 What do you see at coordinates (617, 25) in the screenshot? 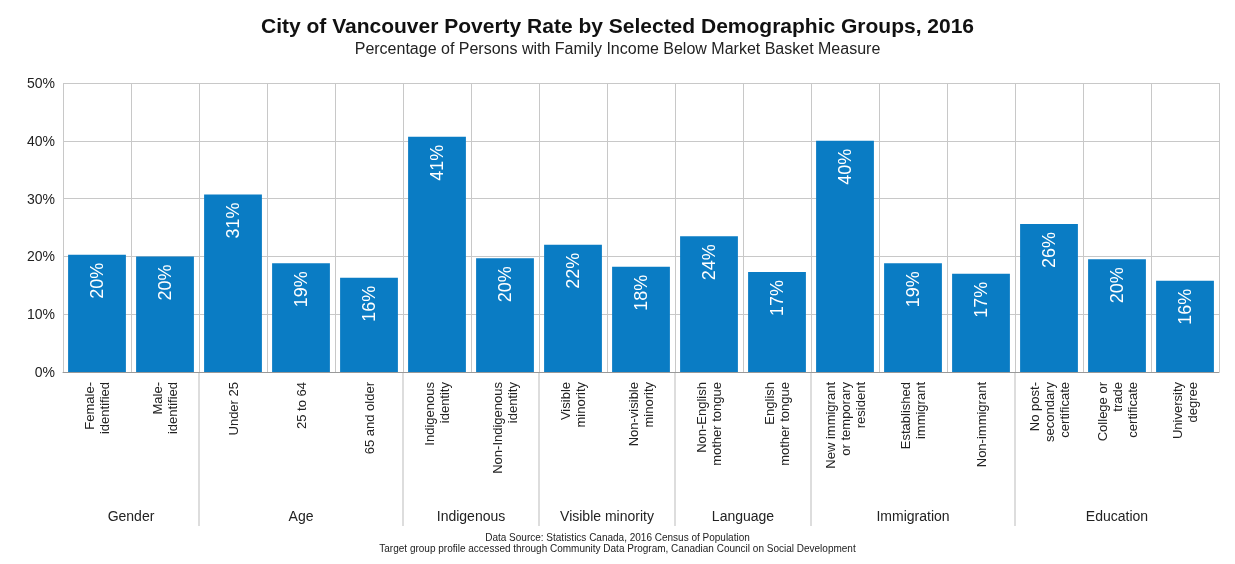
I see `chart-title: City of Vancouver Poverty Rate by Selected Demographic Groups, 2016` at bounding box center [617, 25].